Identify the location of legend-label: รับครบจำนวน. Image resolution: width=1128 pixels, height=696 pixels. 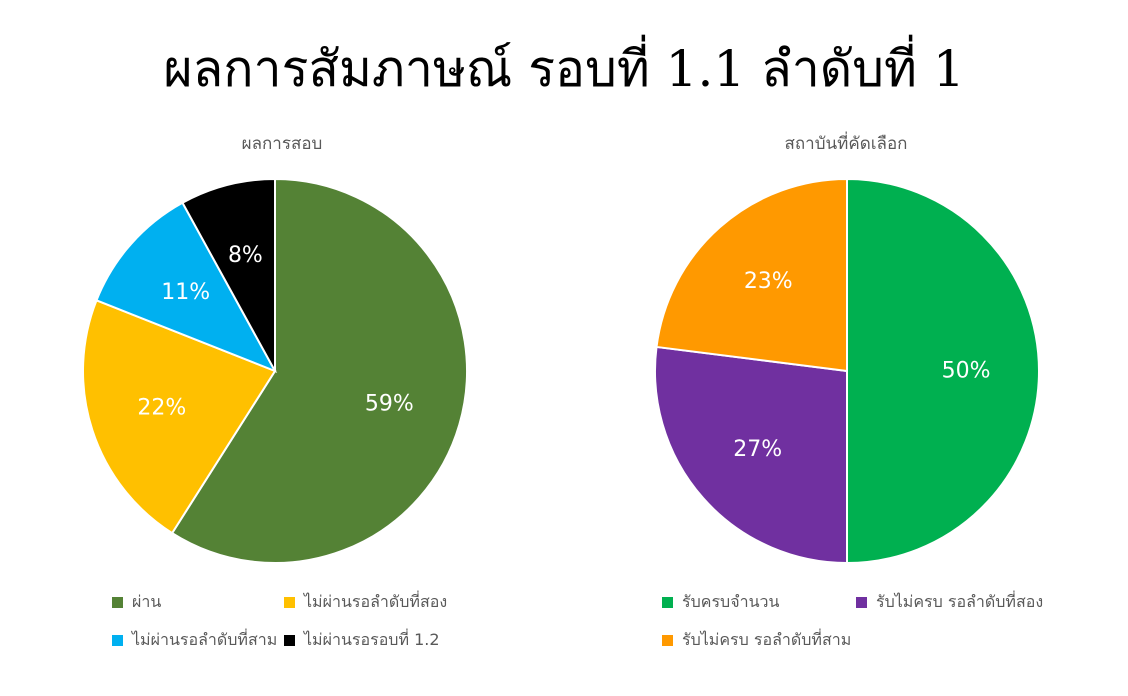
(731, 601).